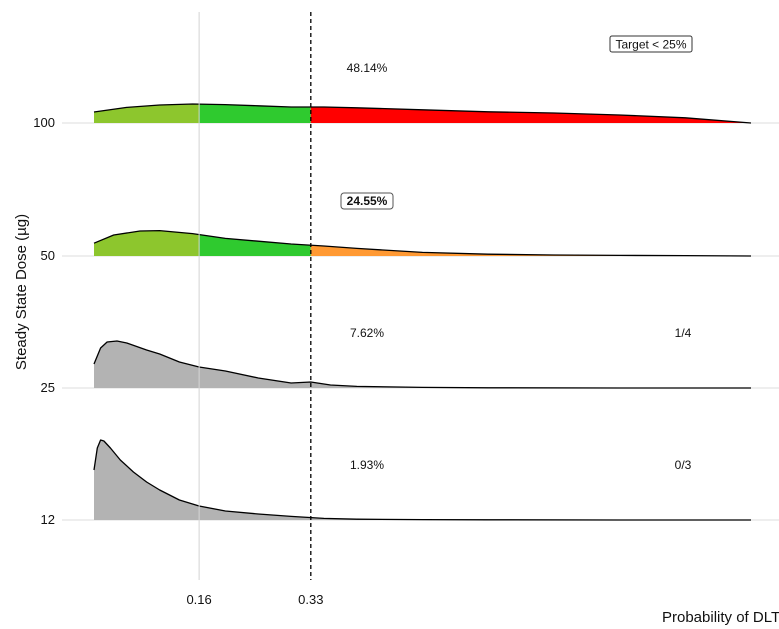  Describe the element at coordinates (48, 519) in the screenshot. I see `dose-tick-label: 12` at that location.